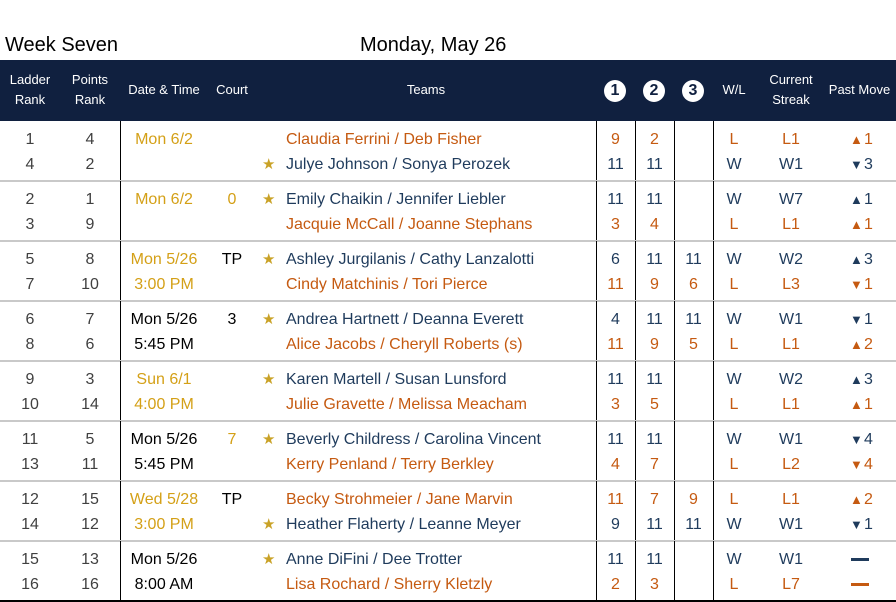 This screenshot has height=602, width=896. What do you see at coordinates (409, 224) in the screenshot?
I see `team-names: Jacquie McCall / Joanne Stephans` at bounding box center [409, 224].